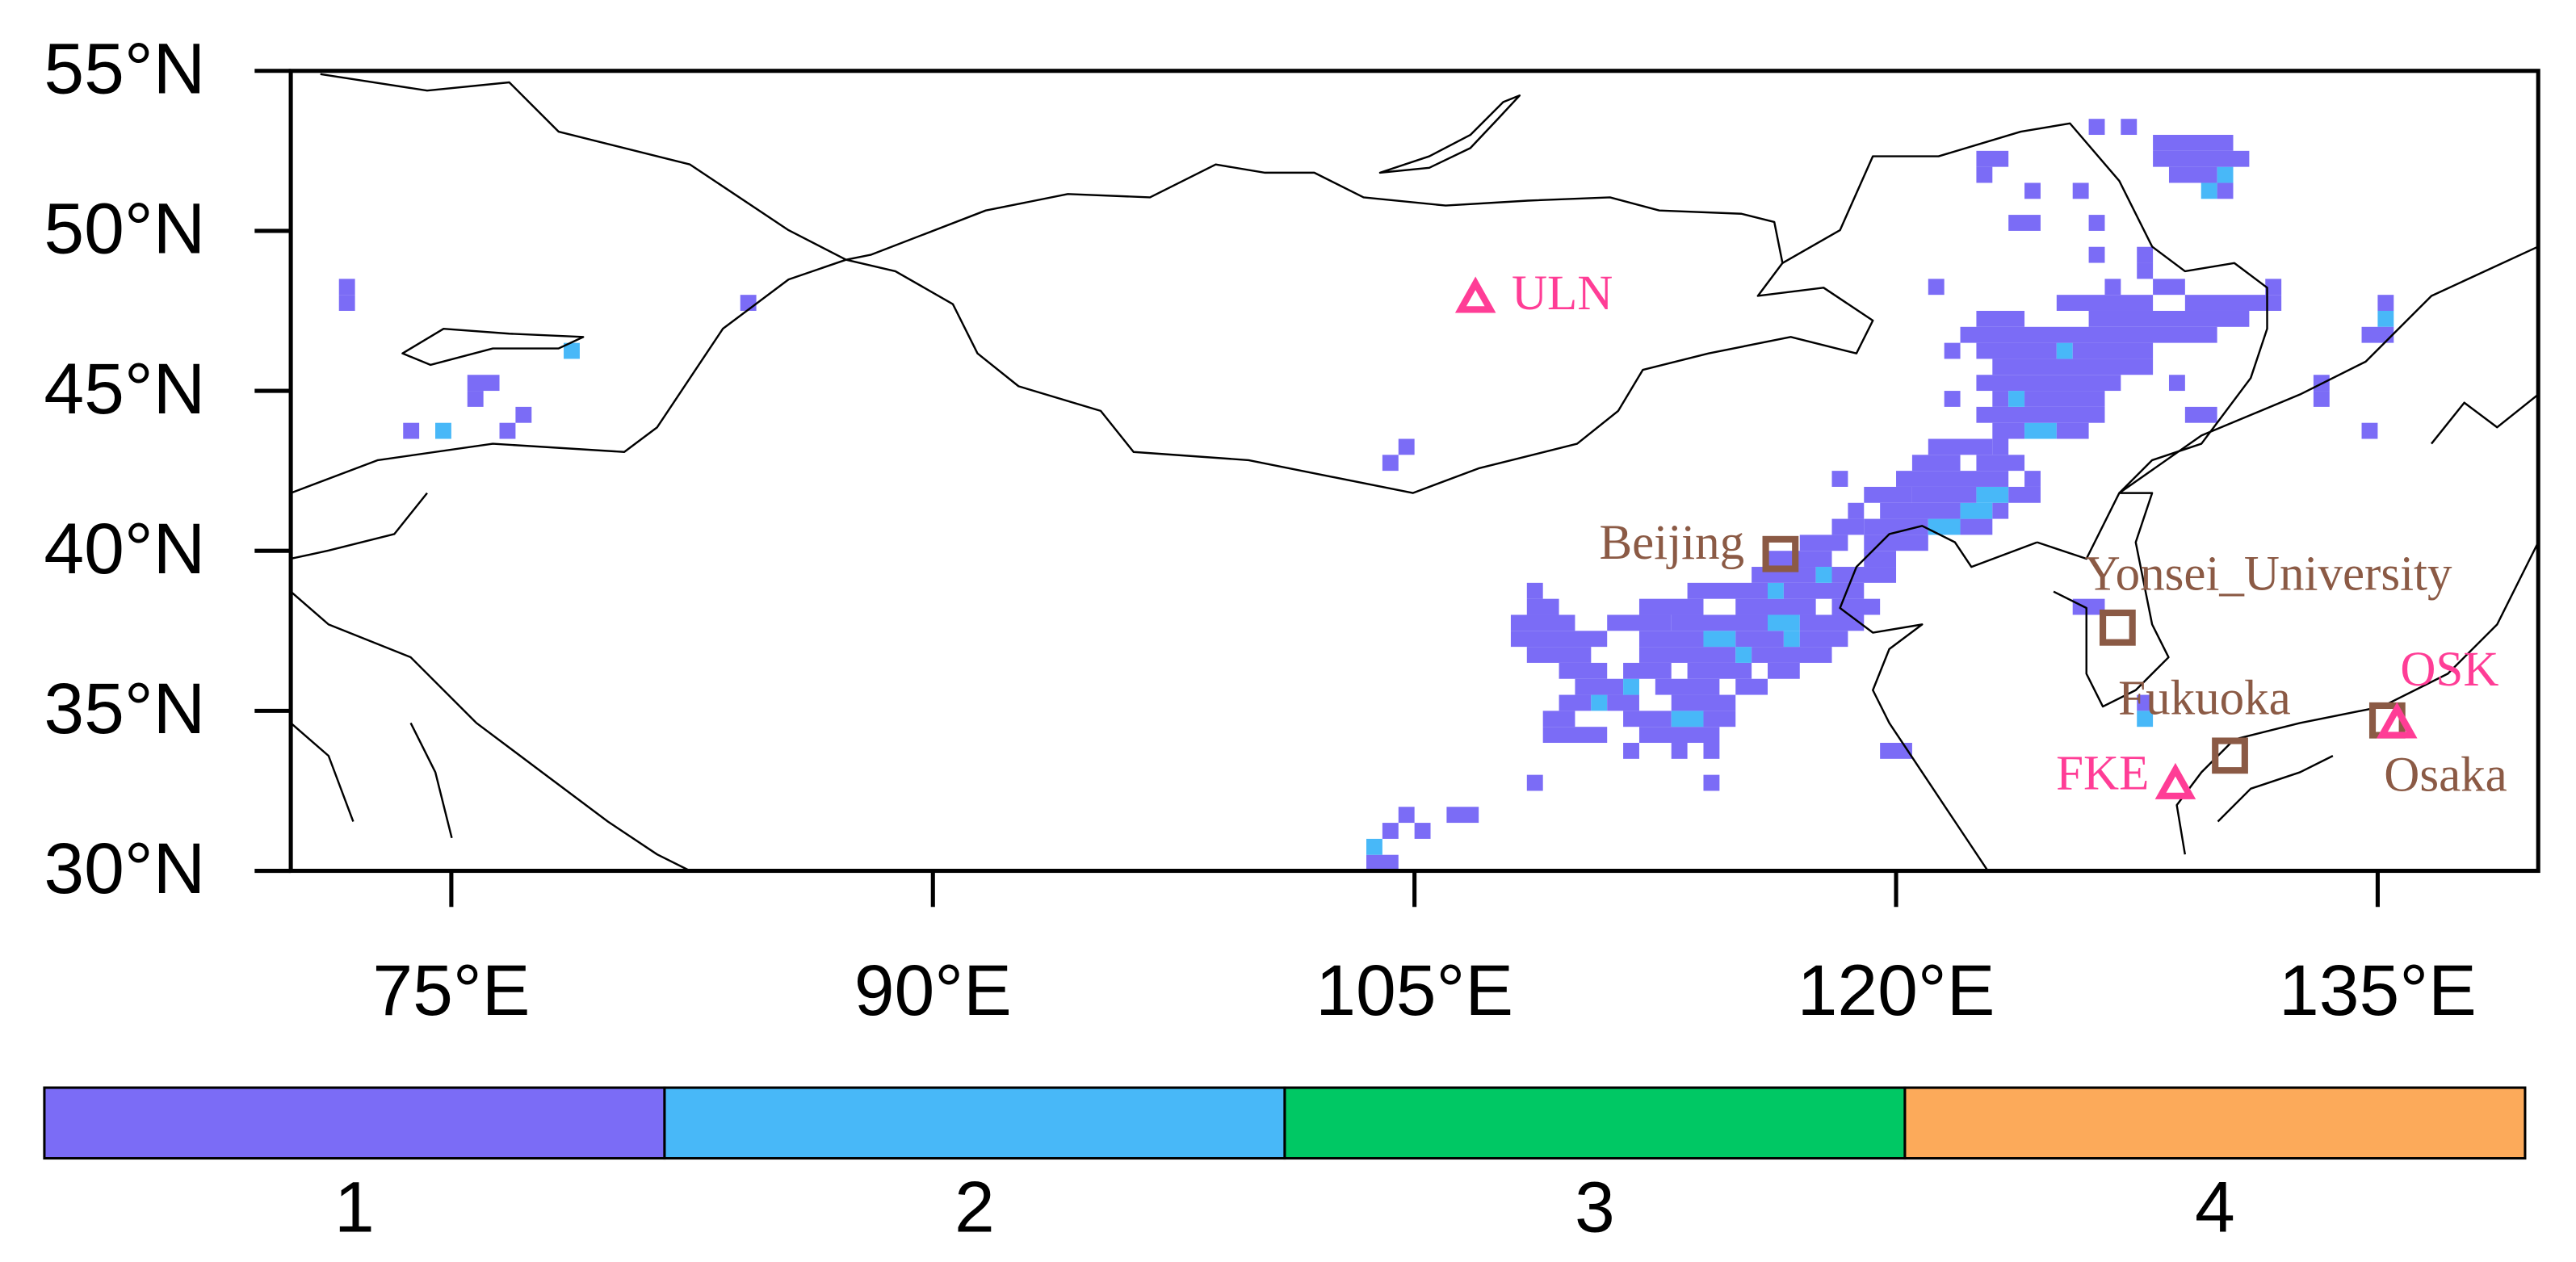 The height and width of the screenshot is (1262, 2576). Describe the element at coordinates (1449, 134) in the screenshot. I see `lake-baikal` at that location.